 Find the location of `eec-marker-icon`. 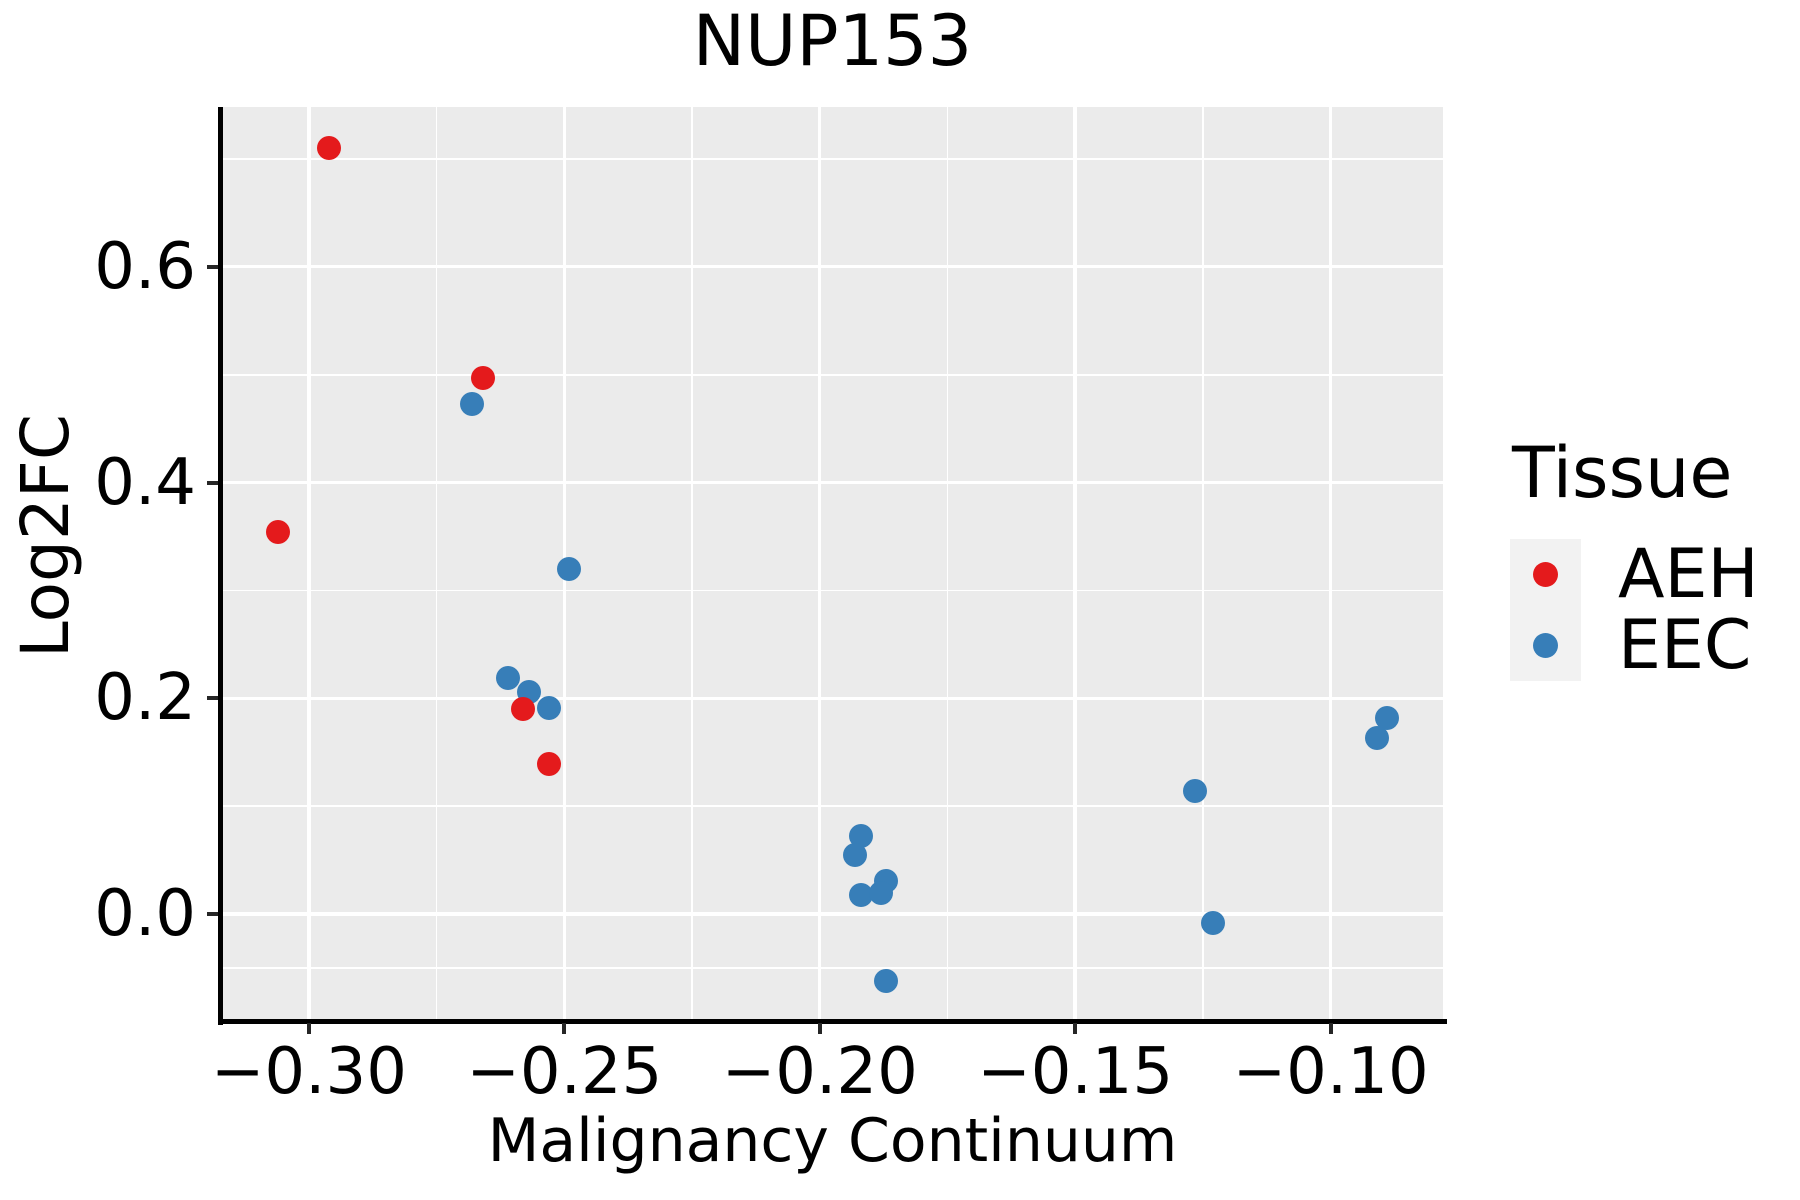

eec-marker-icon is located at coordinates (1545, 645).